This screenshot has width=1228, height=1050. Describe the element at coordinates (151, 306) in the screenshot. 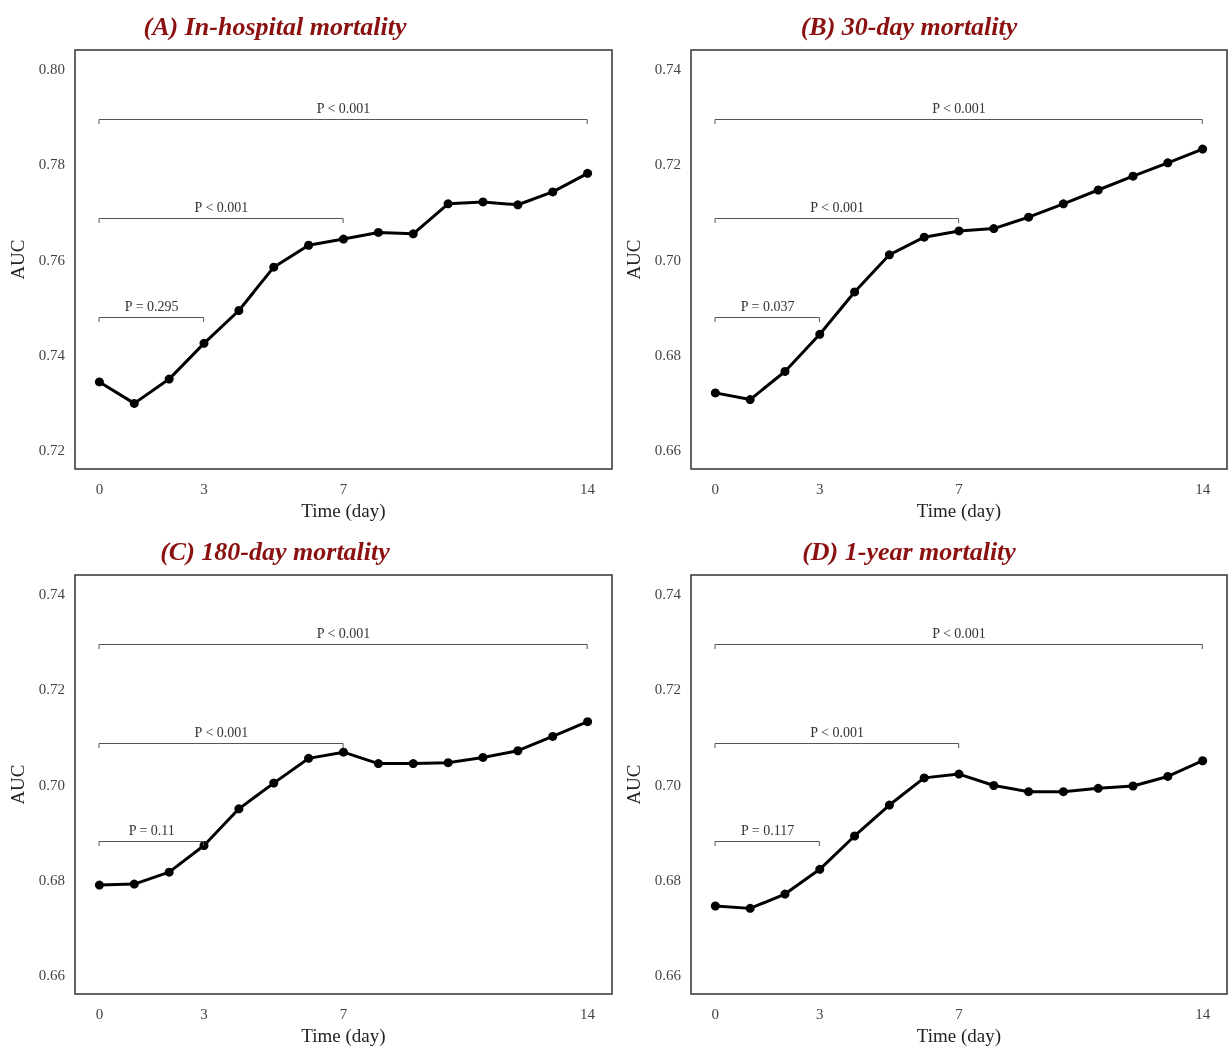

I see `annotation: P = 0.295` at that location.